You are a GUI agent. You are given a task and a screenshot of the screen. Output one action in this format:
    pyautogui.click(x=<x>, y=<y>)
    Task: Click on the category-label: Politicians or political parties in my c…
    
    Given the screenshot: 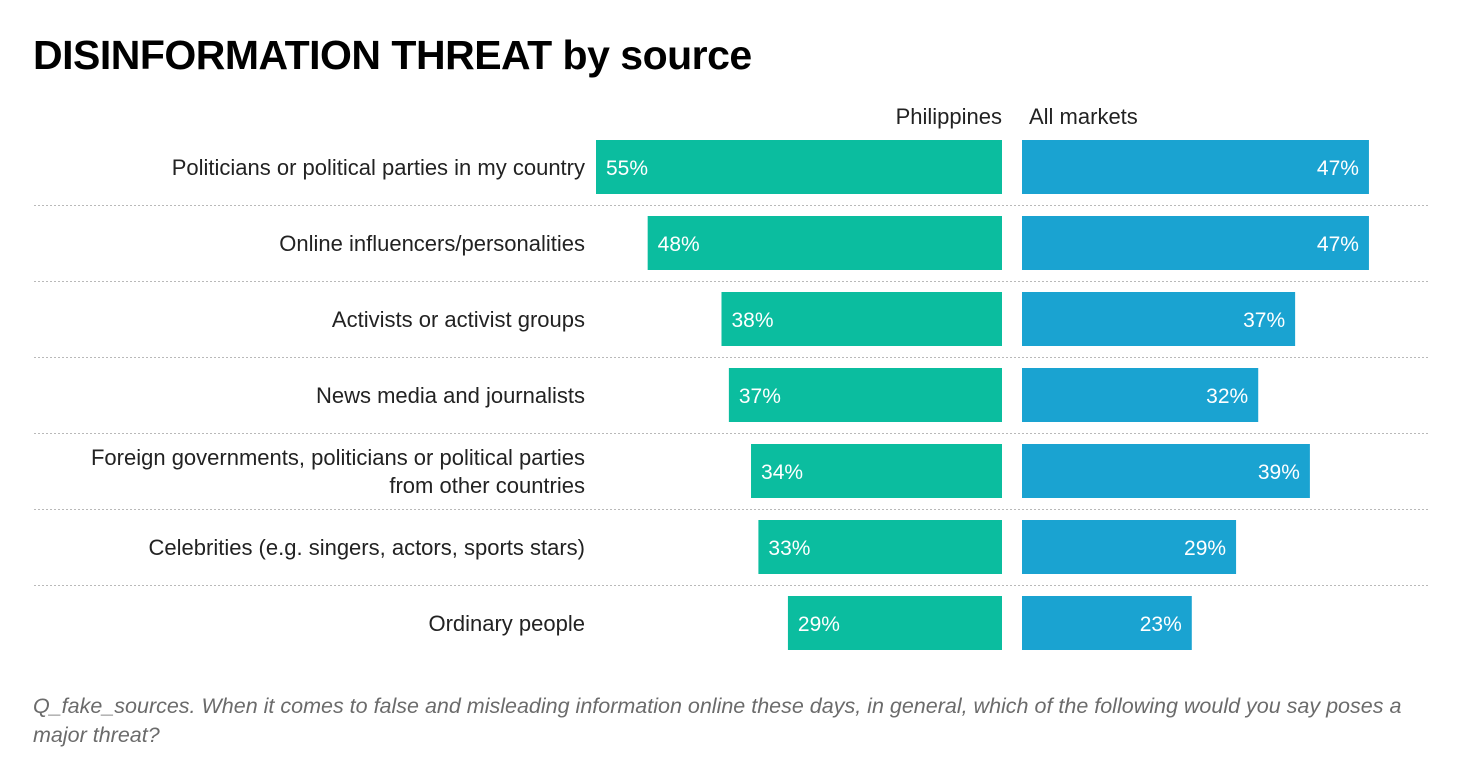 What is the action you would take?
    pyautogui.click(x=378, y=167)
    